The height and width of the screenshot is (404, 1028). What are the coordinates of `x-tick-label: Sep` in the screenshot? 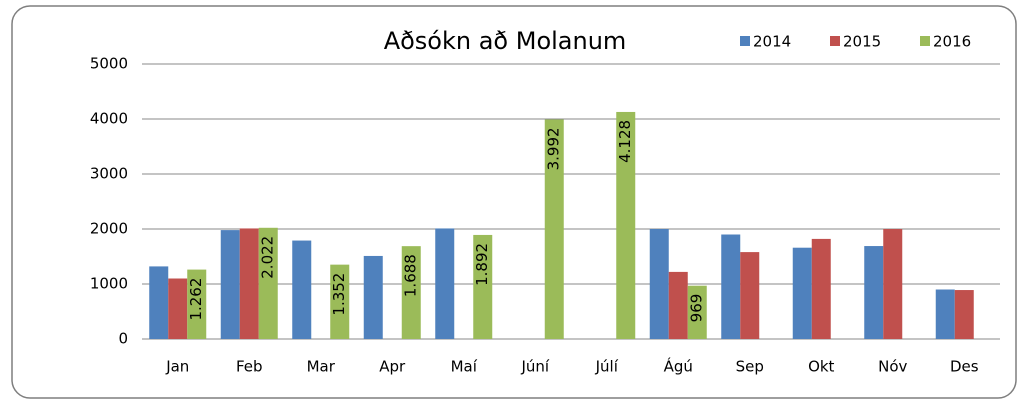 It's located at (750, 367).